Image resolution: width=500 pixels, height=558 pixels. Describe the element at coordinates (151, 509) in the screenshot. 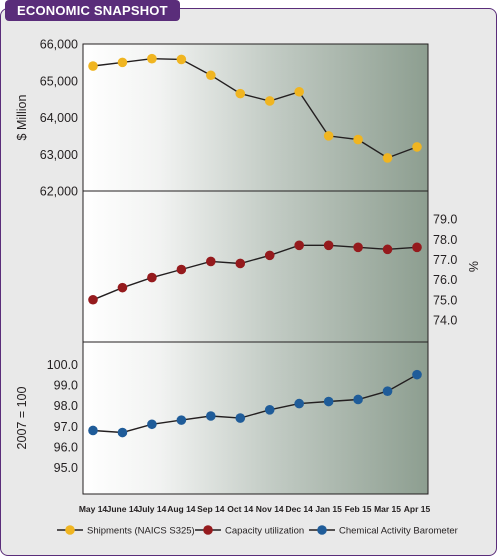

I see `x-tick-label: July 14` at that location.